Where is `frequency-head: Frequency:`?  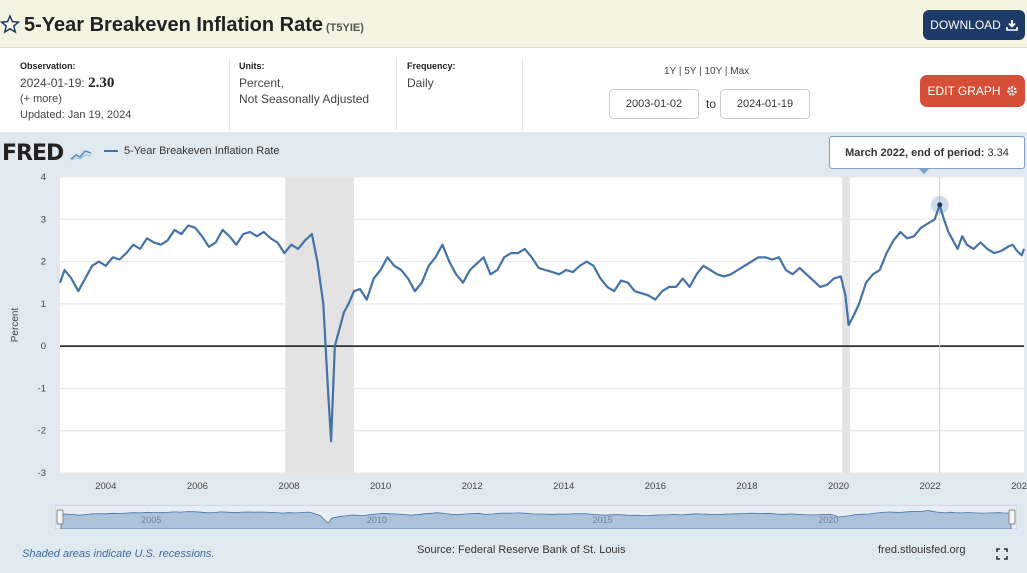
frequency-head: Frequency: is located at coordinates (431, 66).